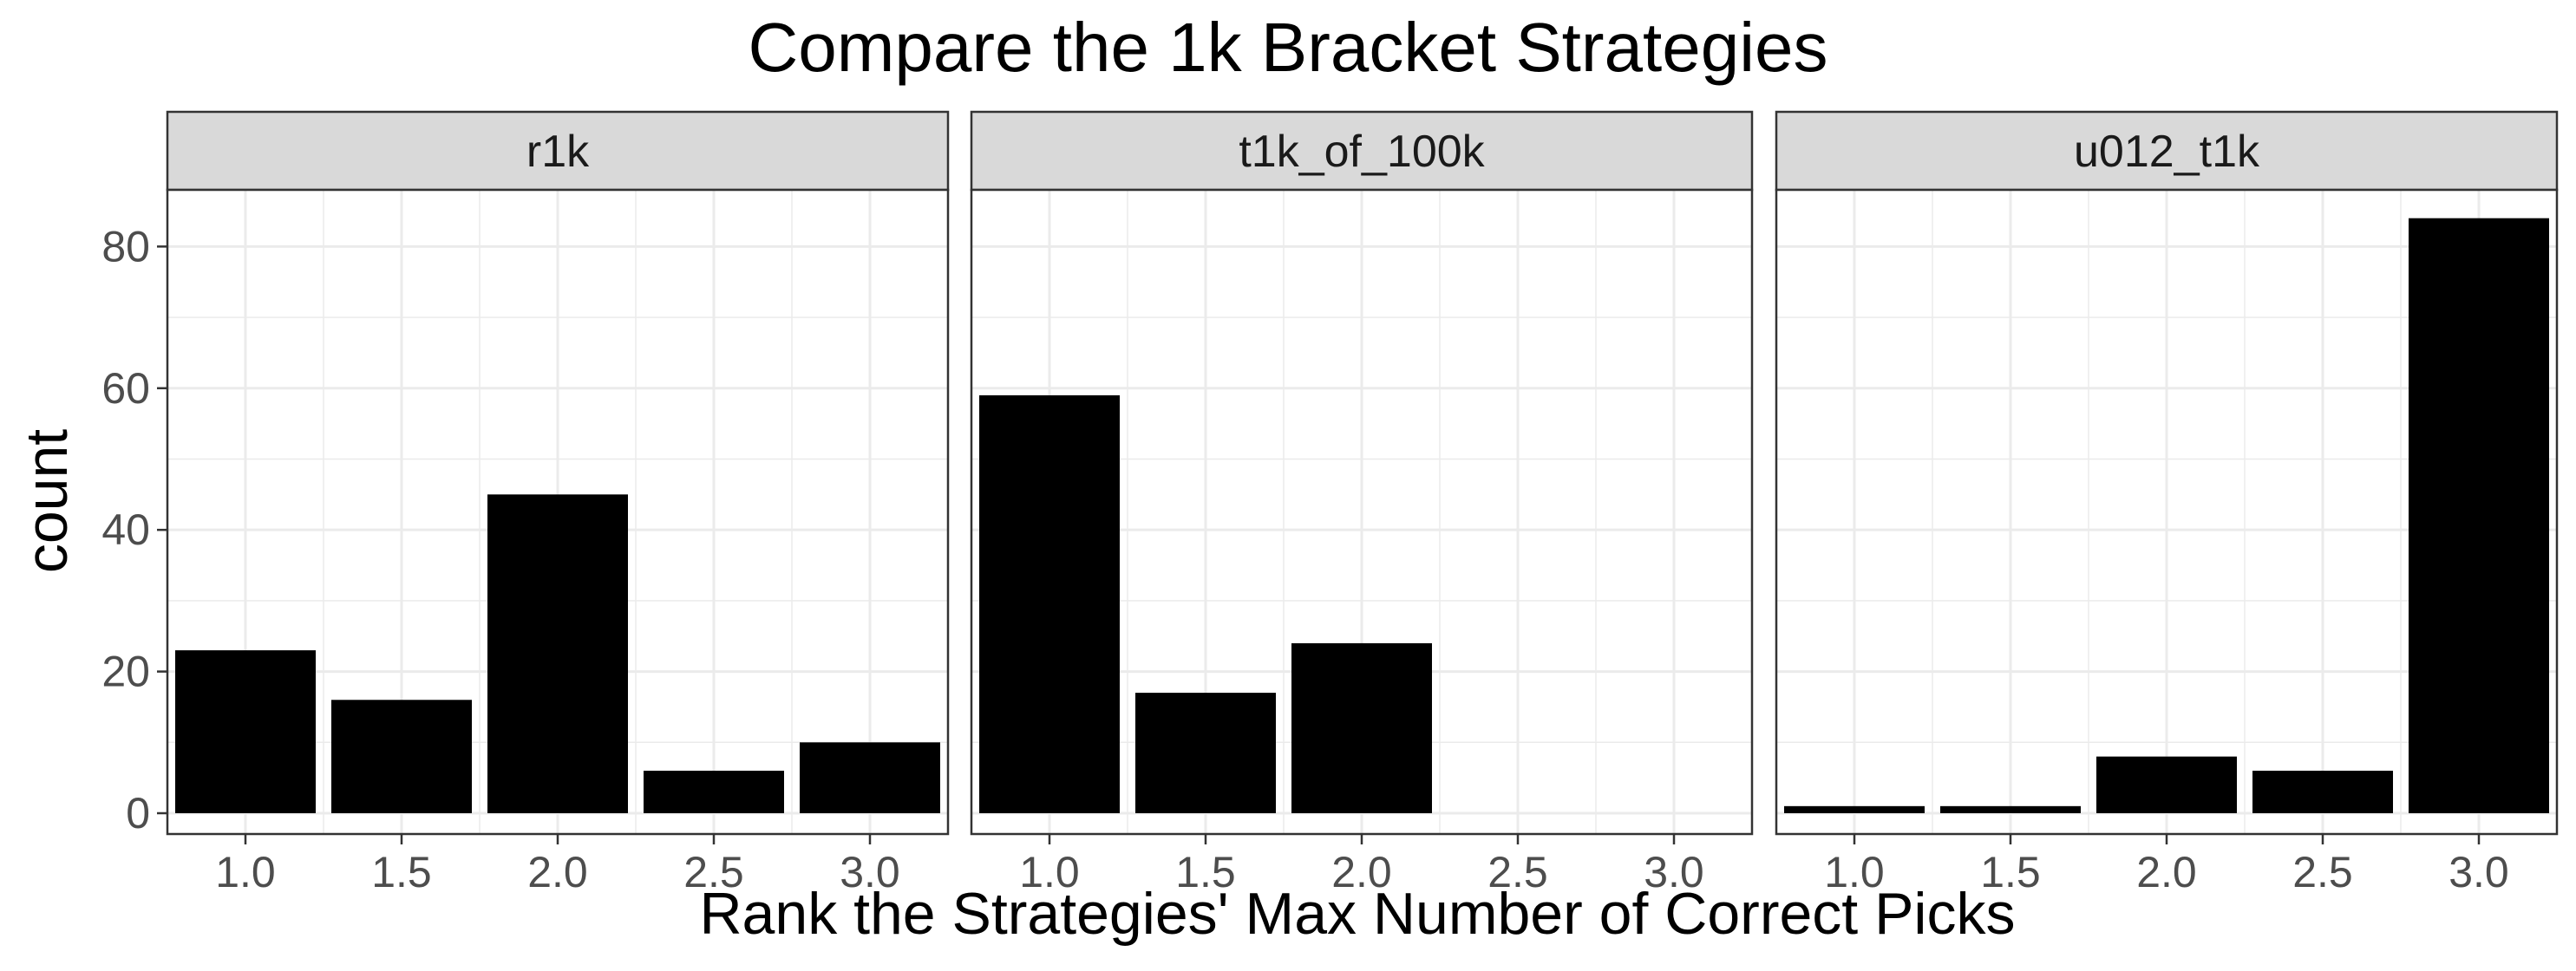  I want to click on y-axis-title: count, so click(47, 501).